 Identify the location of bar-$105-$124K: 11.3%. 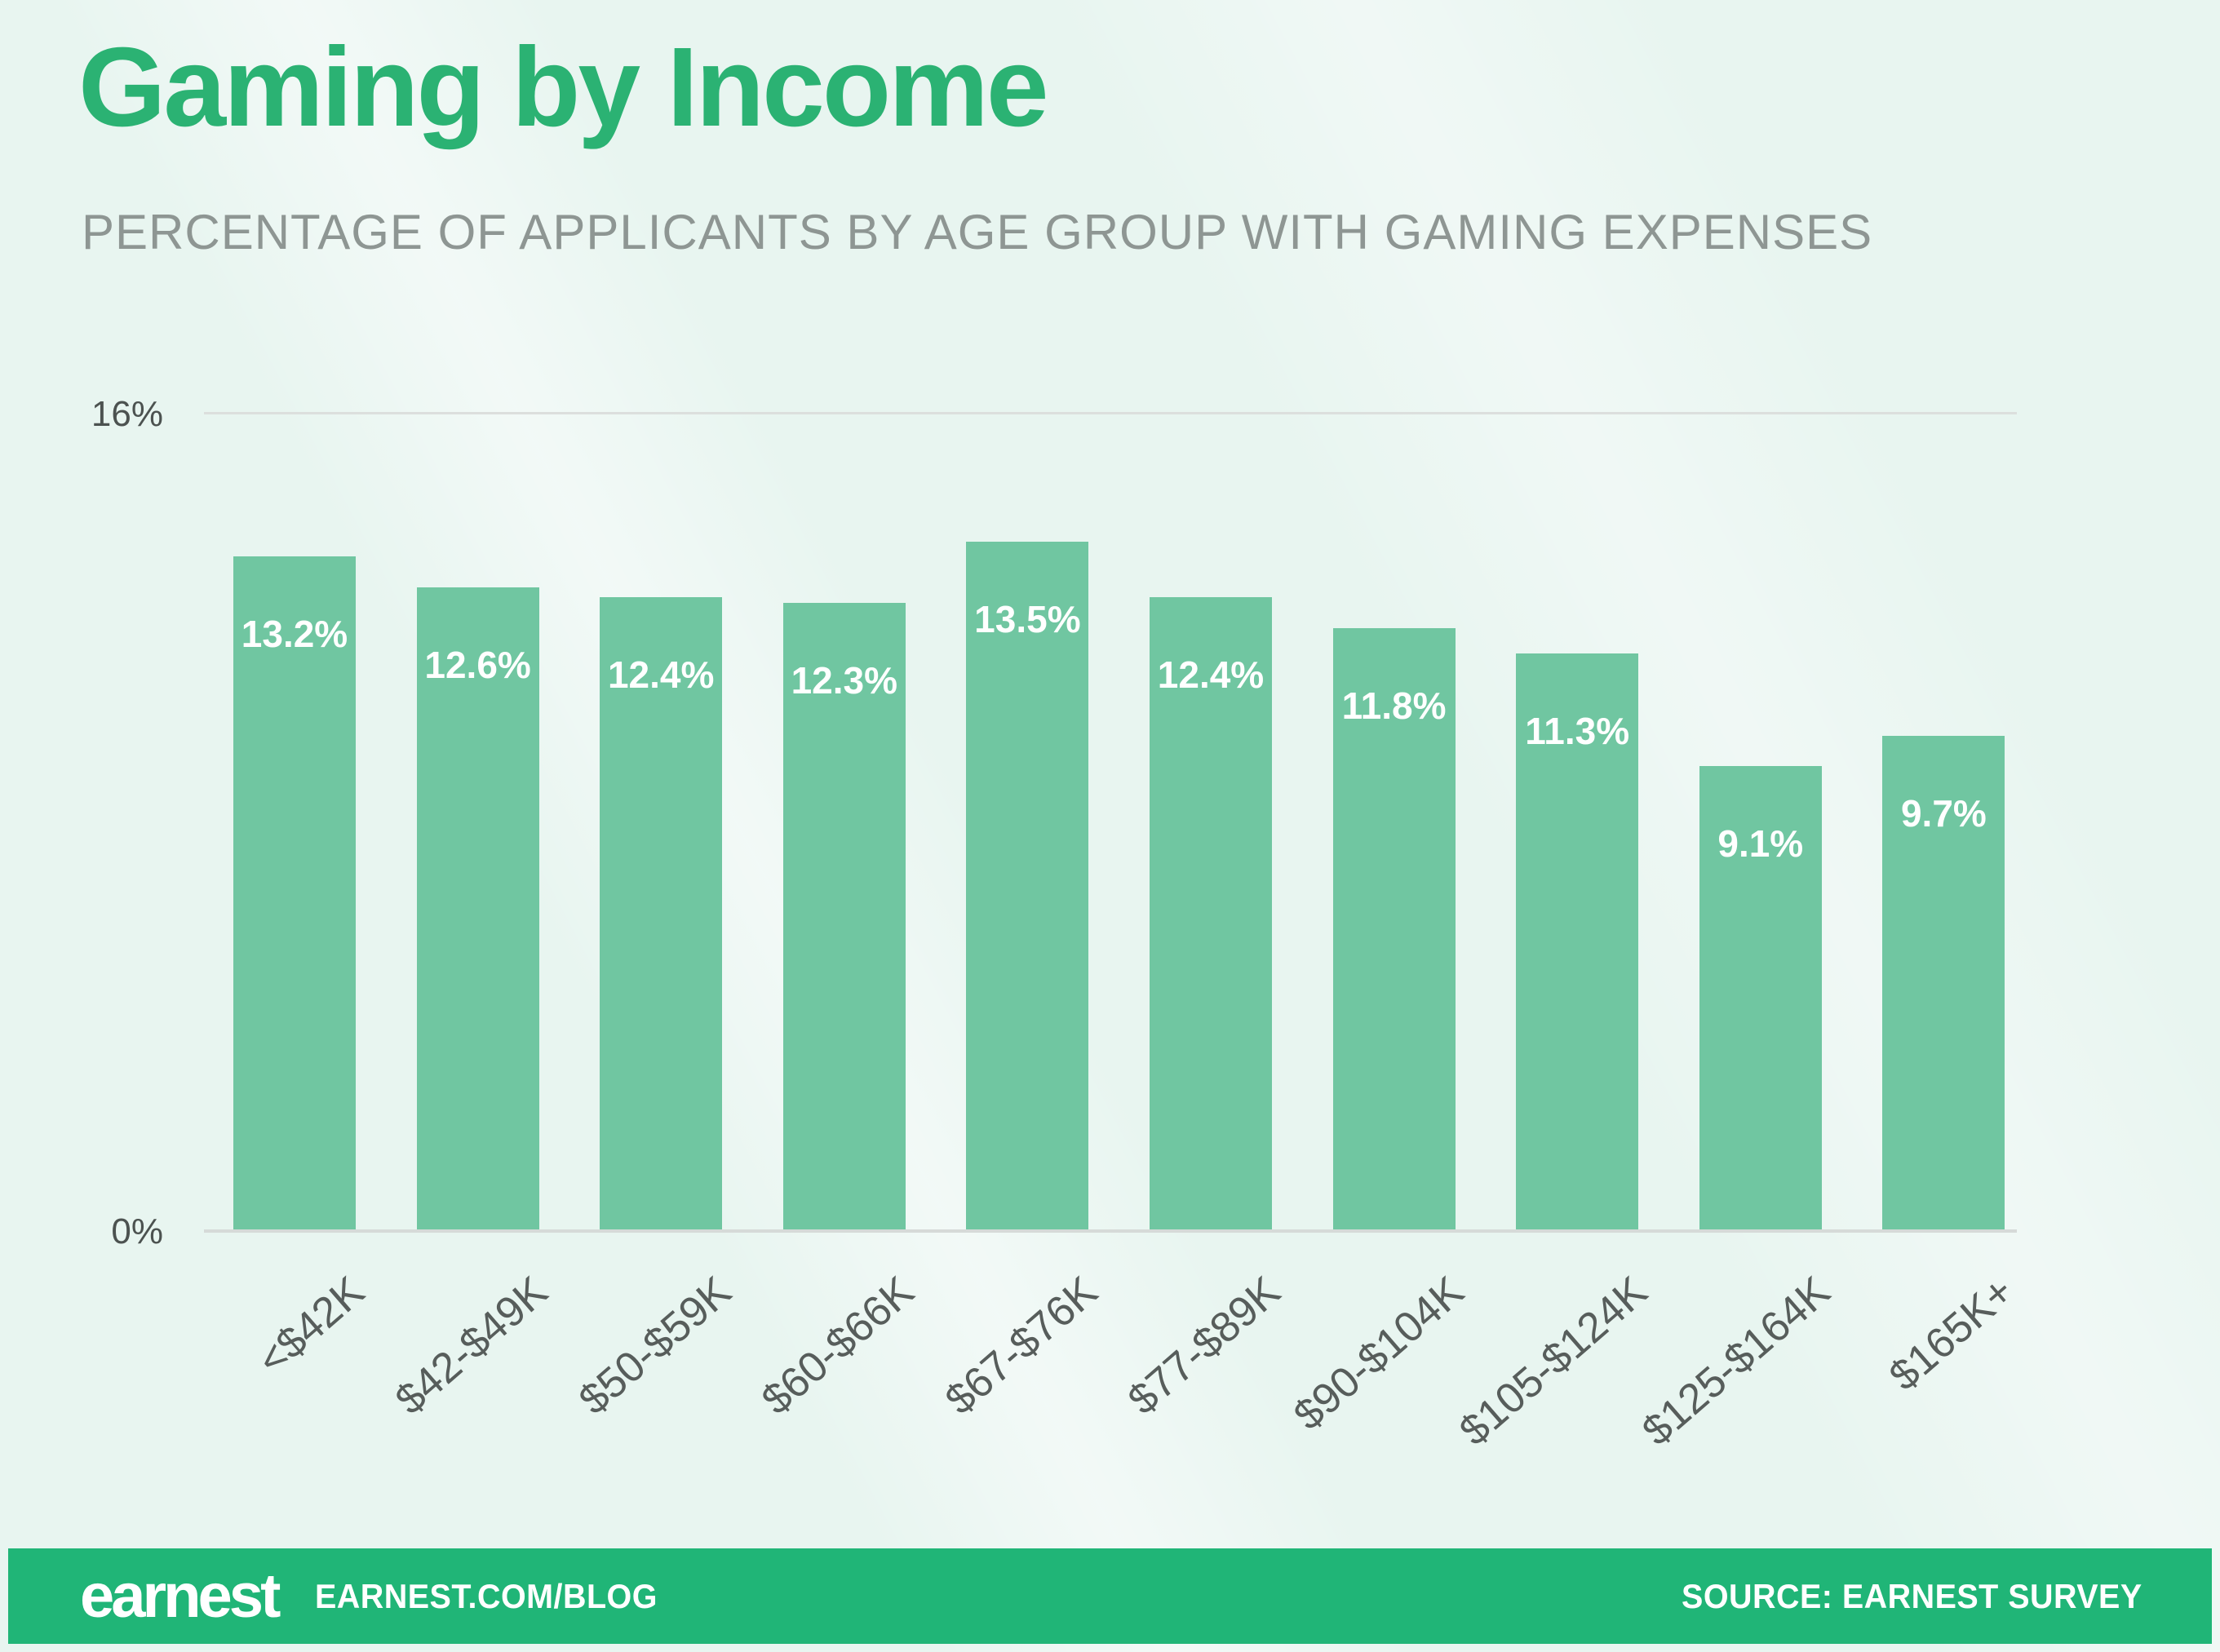
(1577, 942).